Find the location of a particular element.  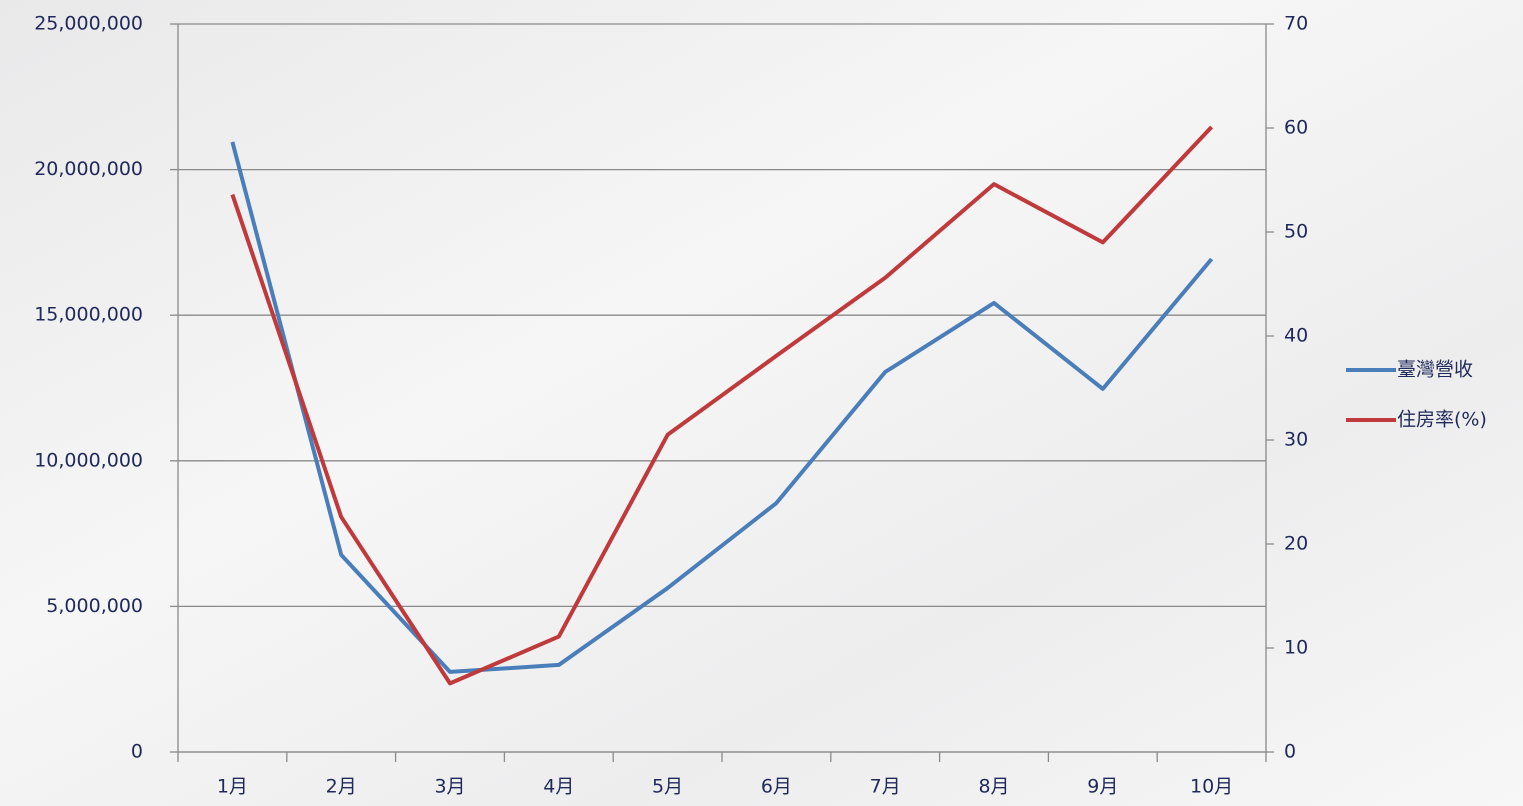

y2-tick-label: 20 is located at coordinates (1296, 544).